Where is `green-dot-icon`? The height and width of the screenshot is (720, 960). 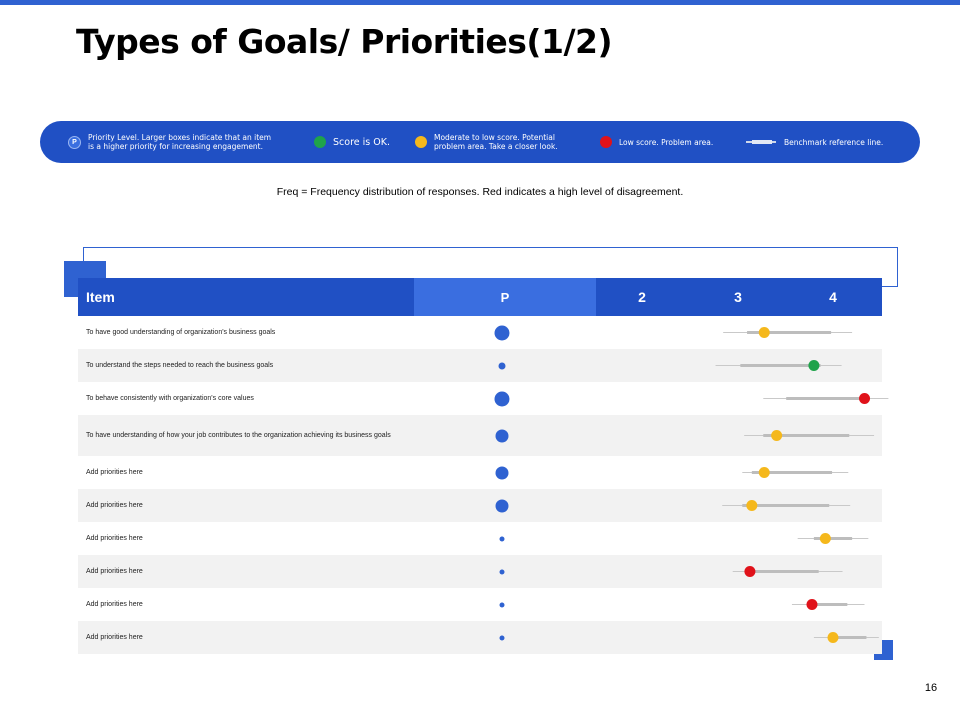 green-dot-icon is located at coordinates (320, 142).